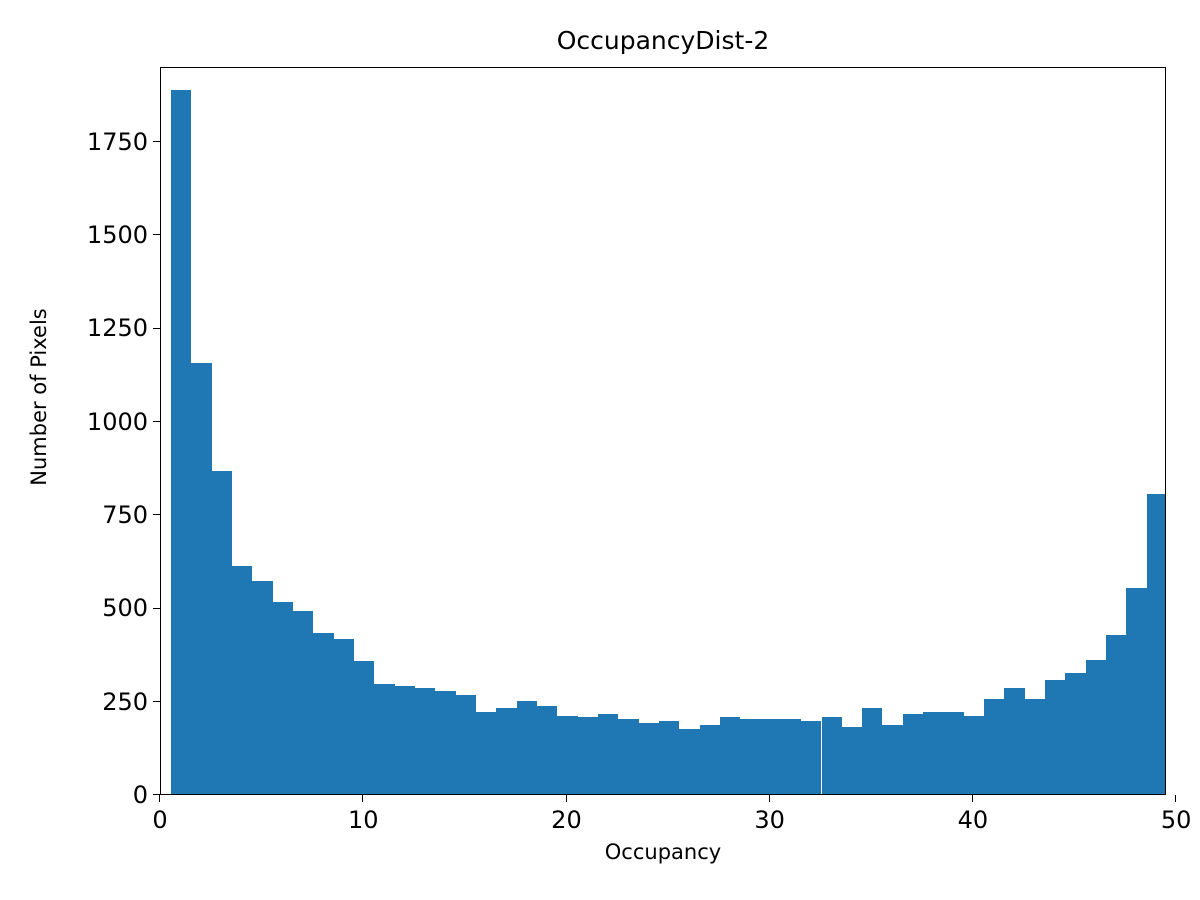 Image resolution: width=1200 pixels, height=900 pixels. Describe the element at coordinates (125, 701) in the screenshot. I see `y-axis-tick-label: 250` at that location.